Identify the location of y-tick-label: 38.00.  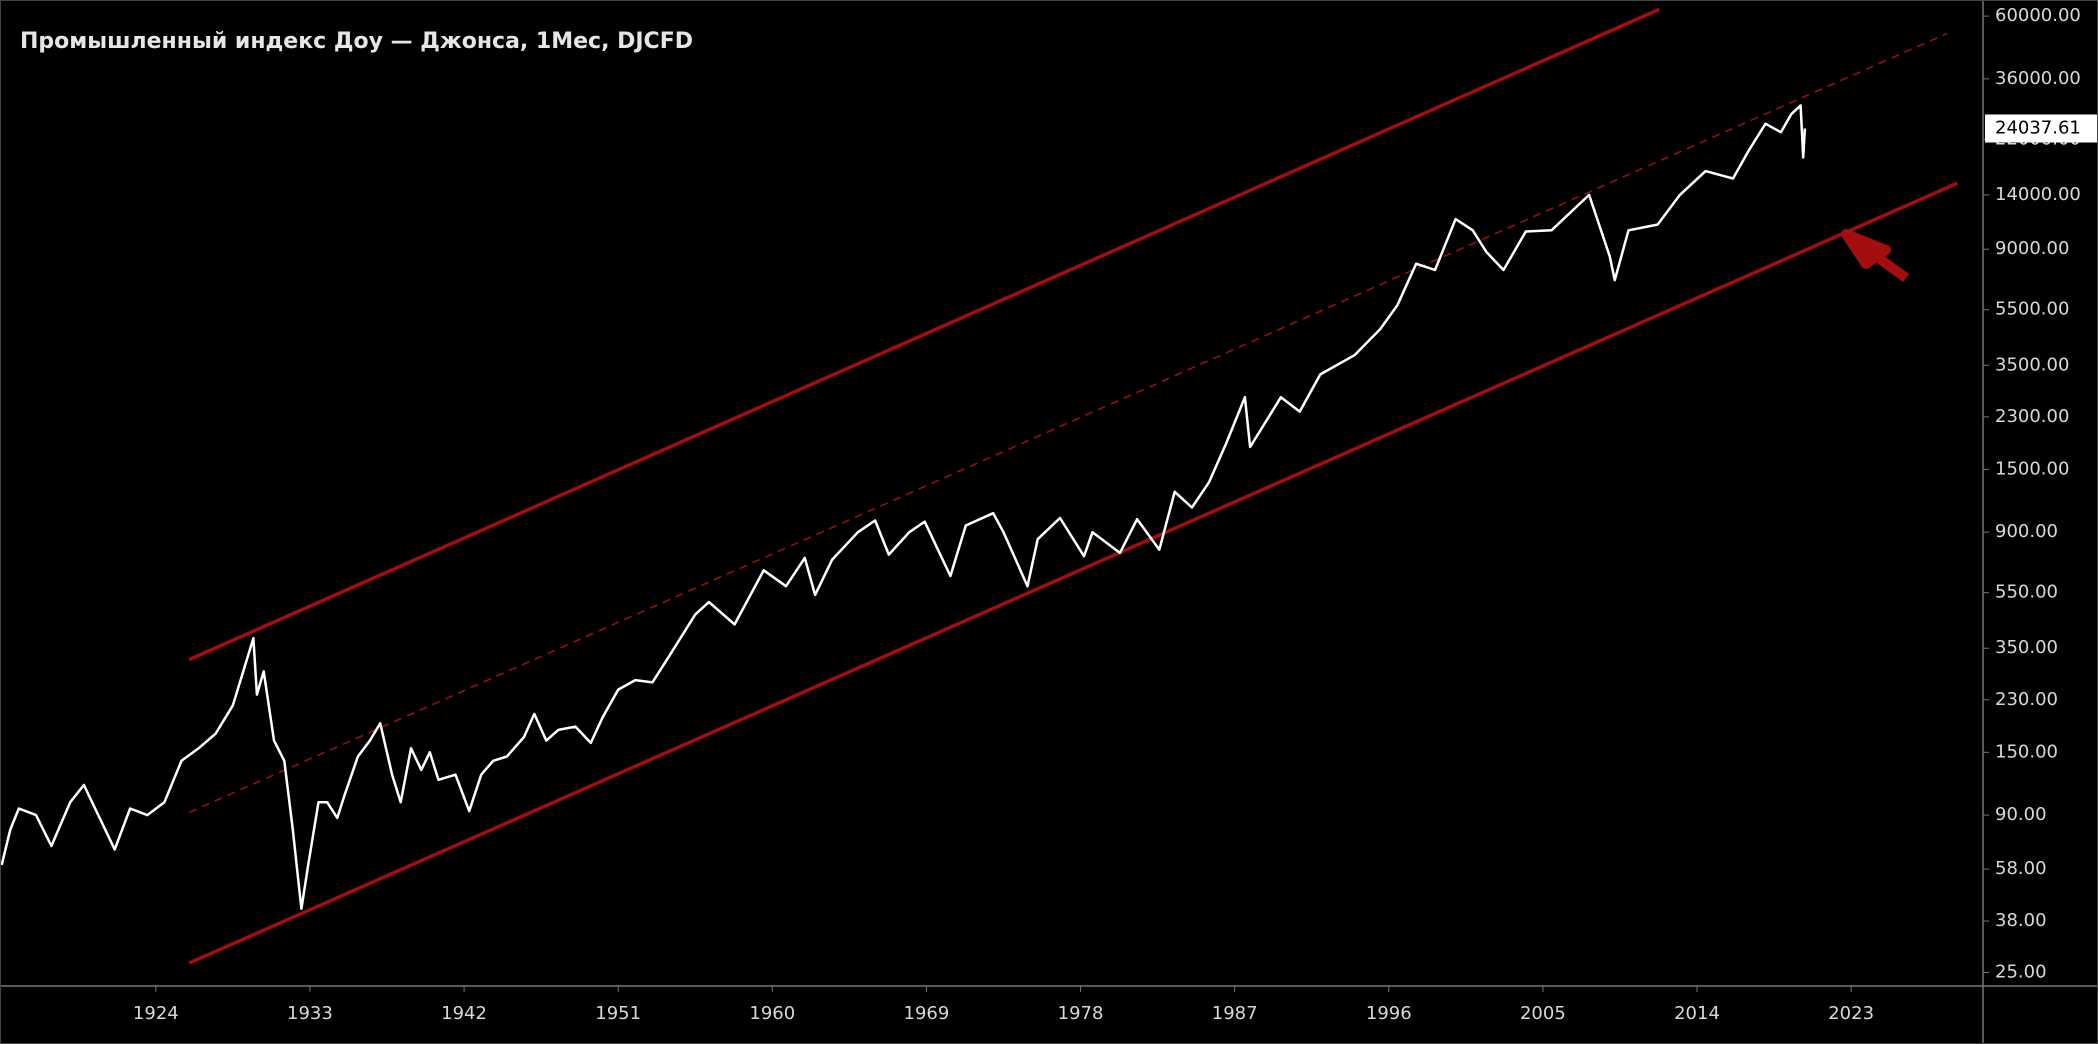
(2021, 920).